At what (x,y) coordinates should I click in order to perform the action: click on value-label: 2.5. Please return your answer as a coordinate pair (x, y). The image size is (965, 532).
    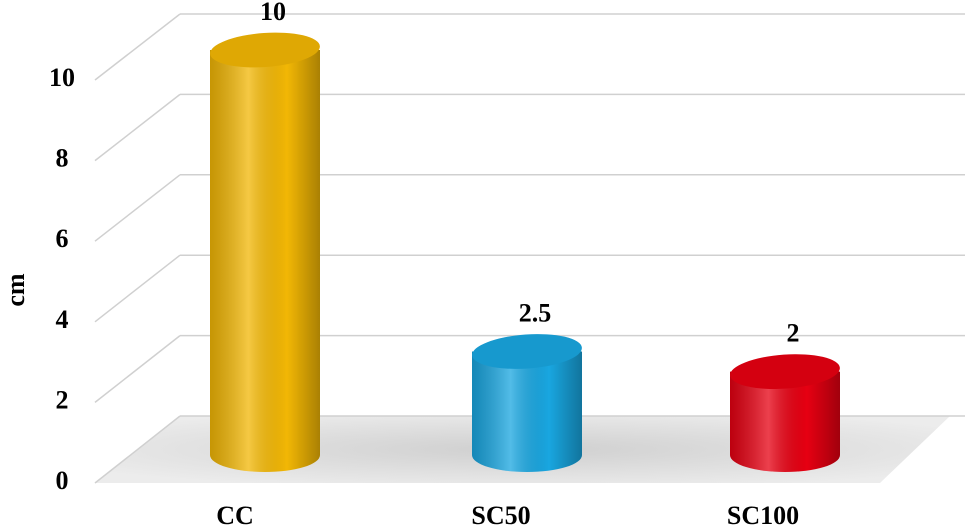
    Looking at the image, I should click on (535, 312).